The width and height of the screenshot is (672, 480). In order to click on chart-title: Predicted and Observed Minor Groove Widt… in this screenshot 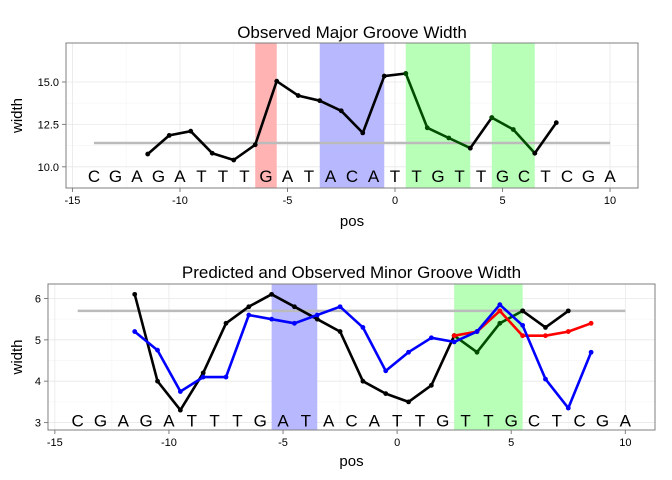, I will do `click(351, 272)`.